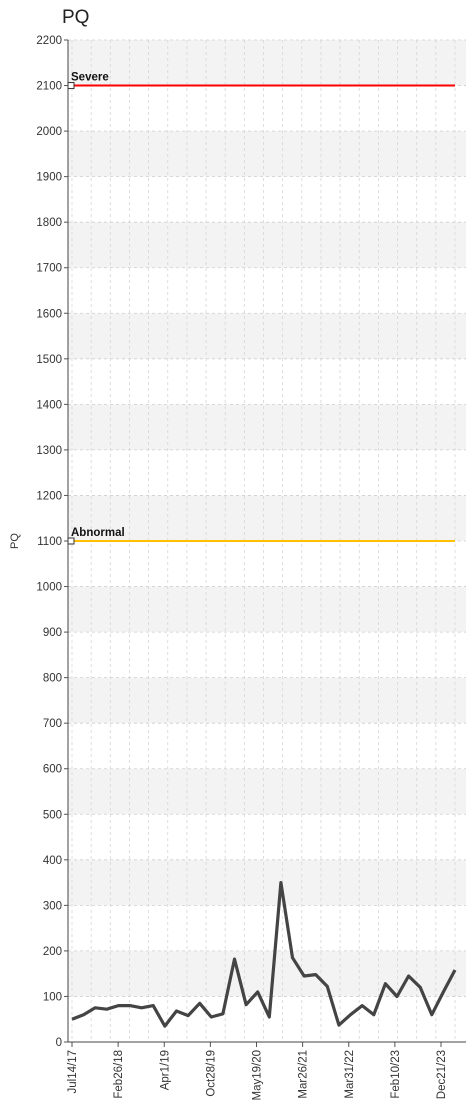  Describe the element at coordinates (49, 451) in the screenshot. I see `y-tick-label: 1300` at that location.